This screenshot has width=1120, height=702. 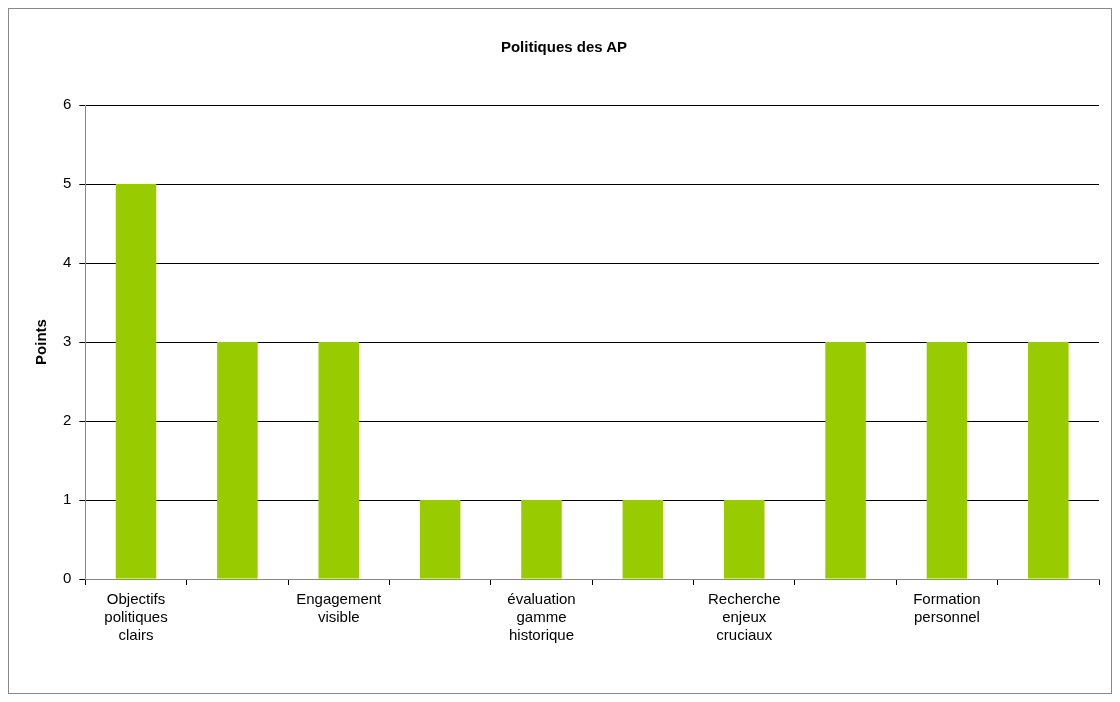 I want to click on chart-title: Politiques des AP, so click(x=564, y=47).